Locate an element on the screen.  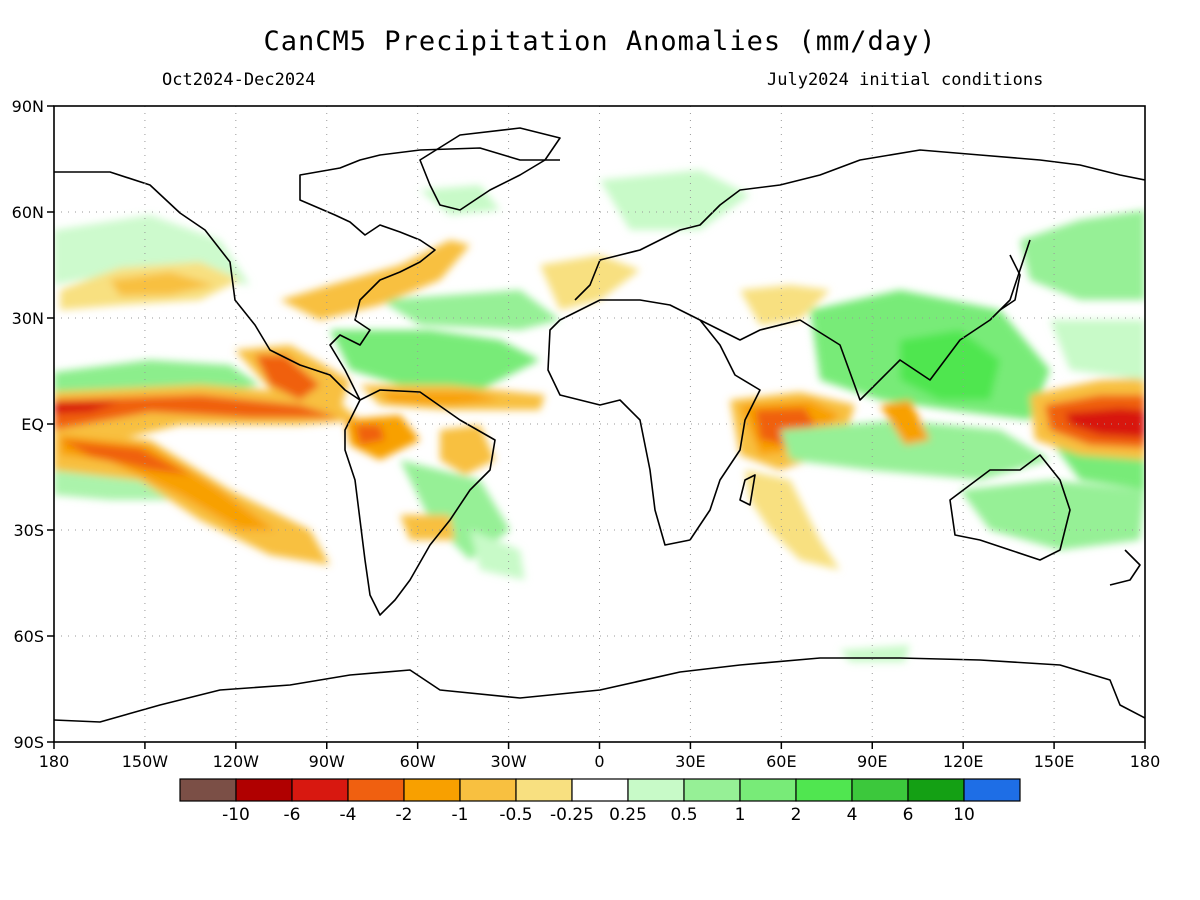
colorbar-label: 0.5 is located at coordinates (683, 815).